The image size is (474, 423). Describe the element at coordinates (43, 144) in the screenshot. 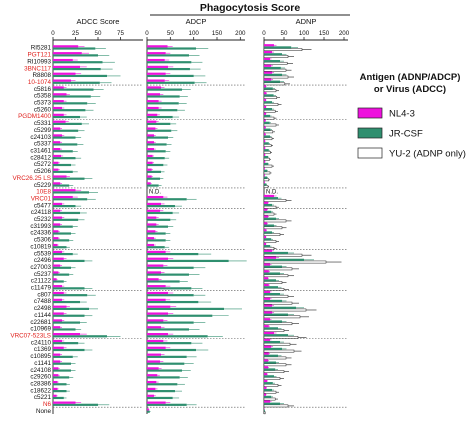

I see `antibody-label: c5337` at that location.